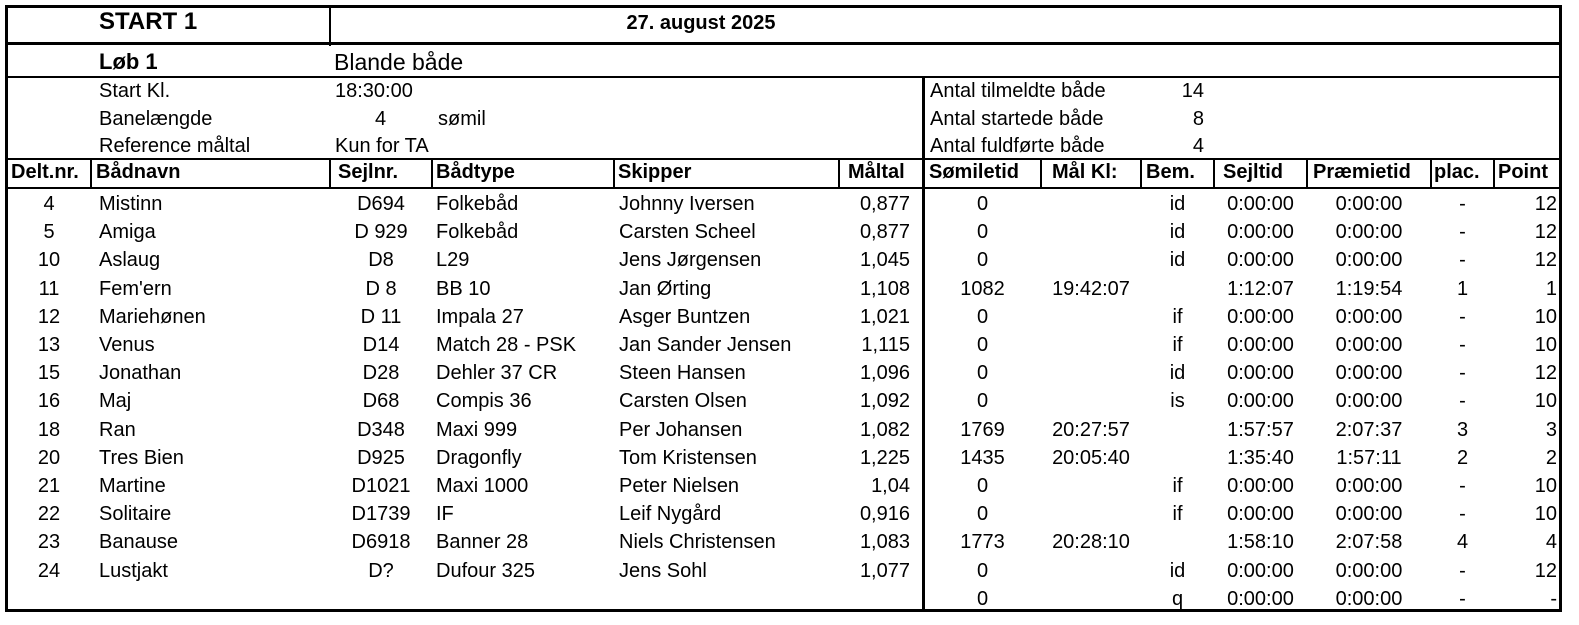 Image resolution: width=1579 pixels, height=625 pixels. I want to click on cell-maaltal: 0,877, so click(884, 232).